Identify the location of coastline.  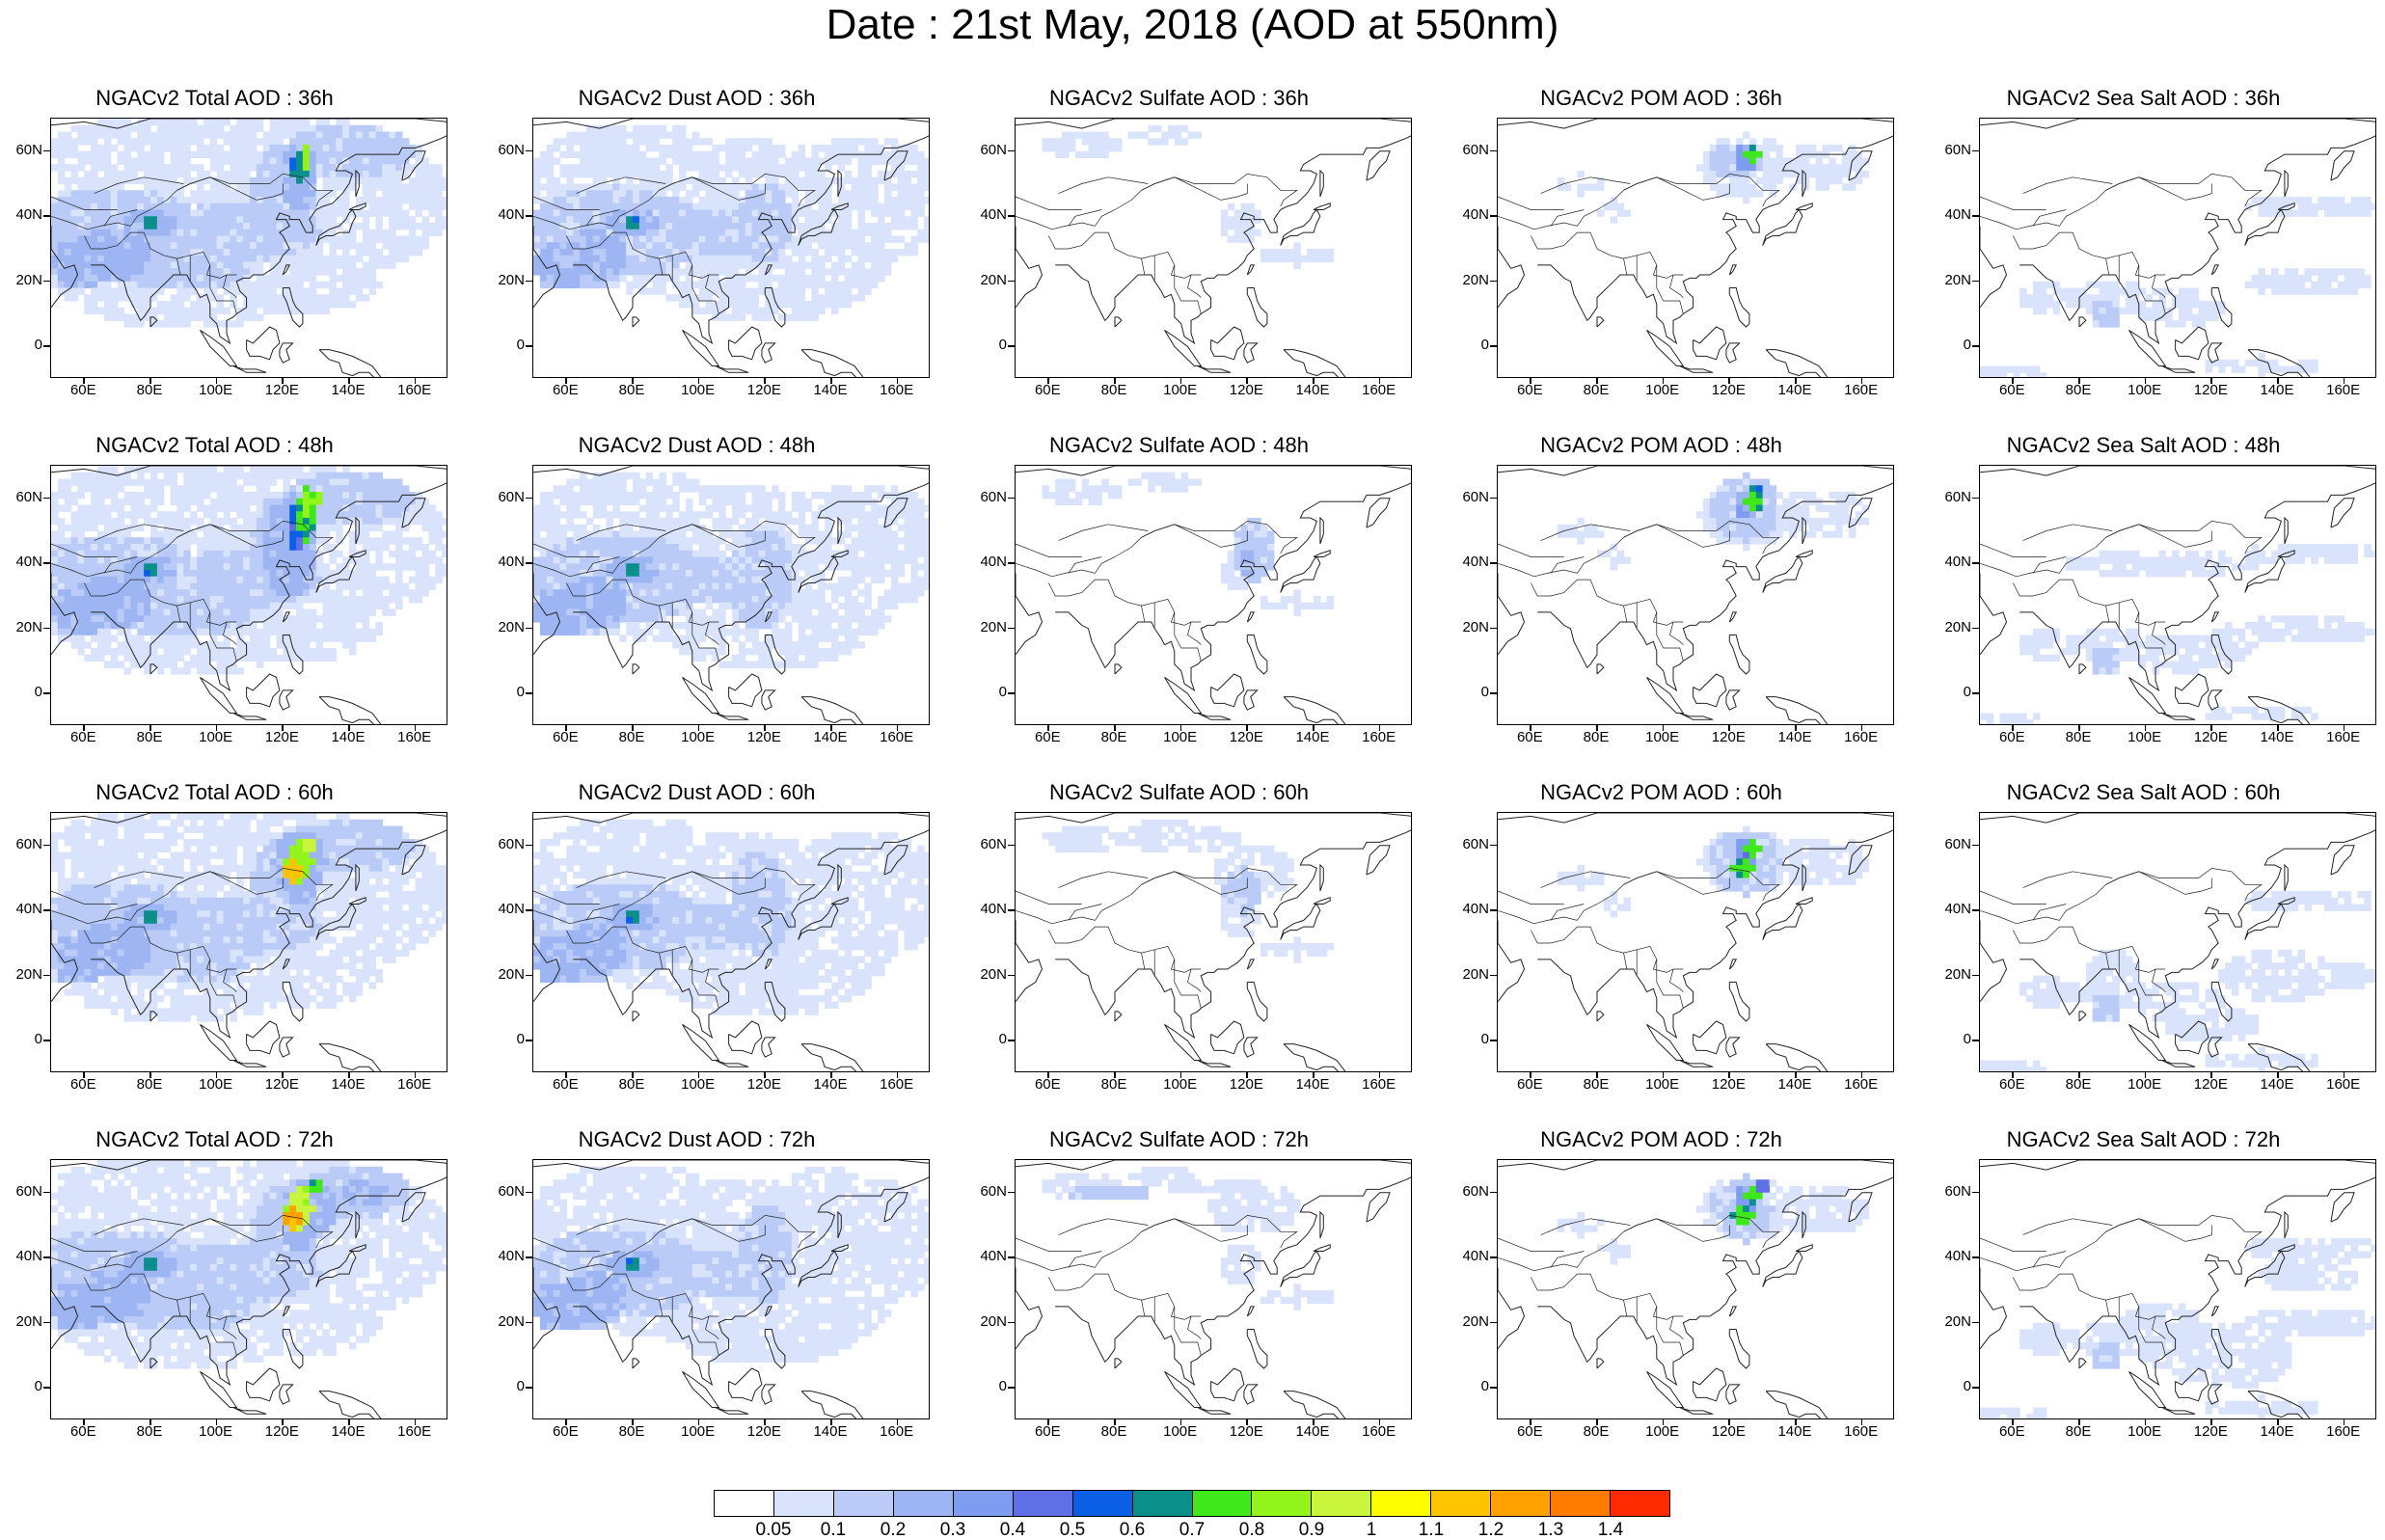
(2287, 184).